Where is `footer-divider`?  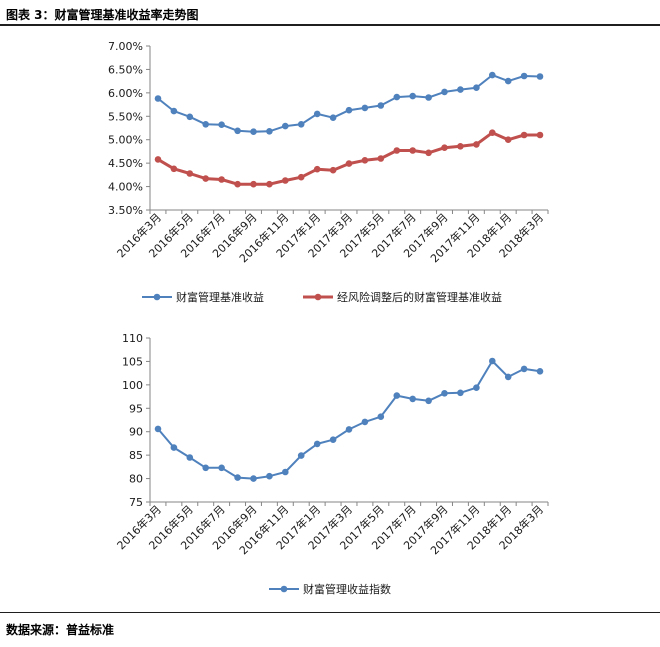
footer-divider is located at coordinates (330, 612).